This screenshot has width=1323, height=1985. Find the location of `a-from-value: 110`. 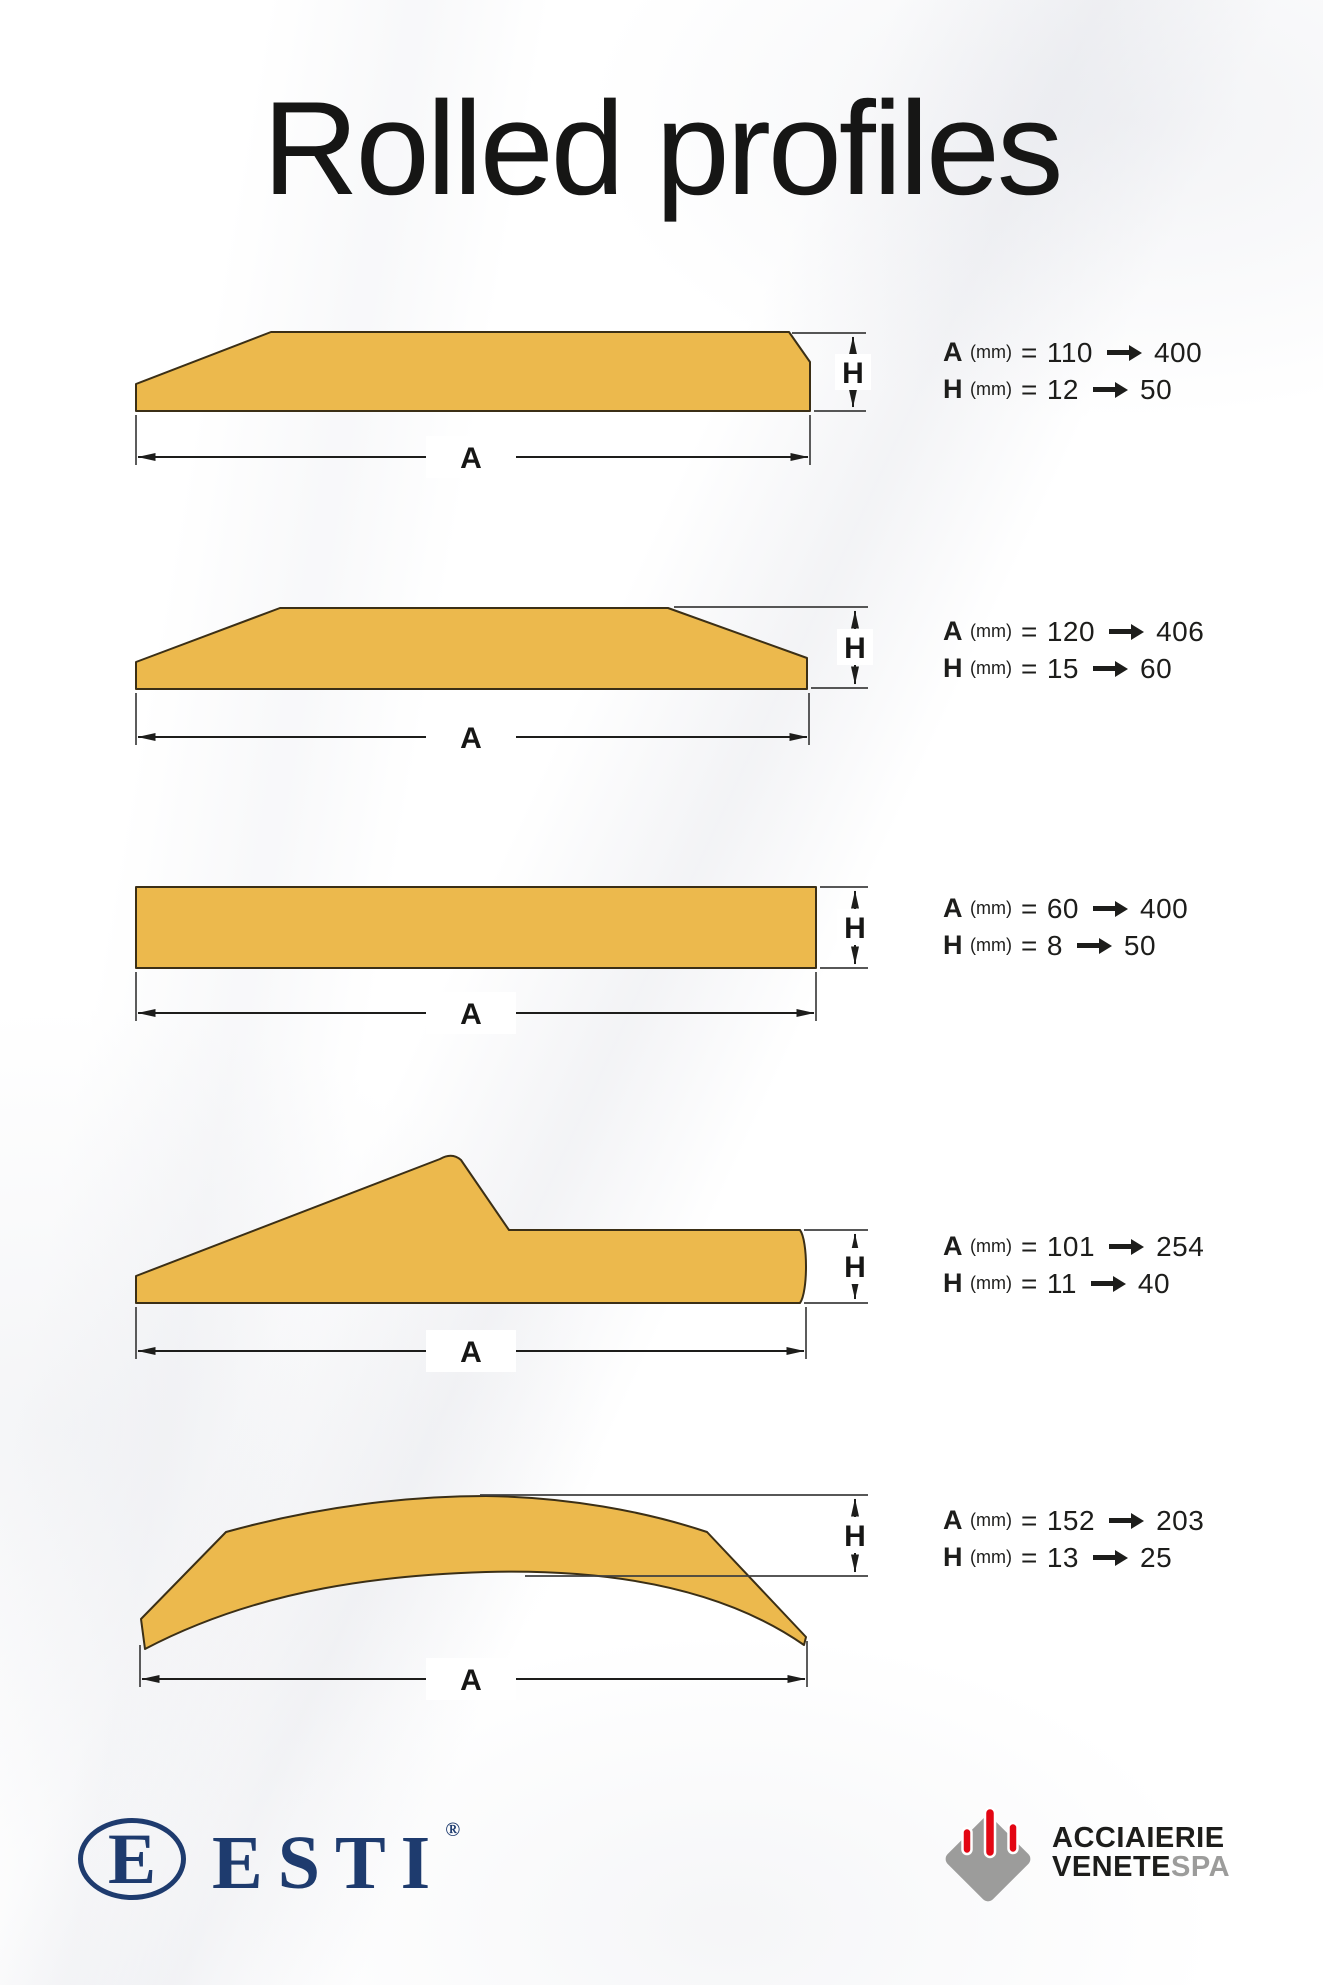

a-from-value: 110 is located at coordinates (1069, 352).